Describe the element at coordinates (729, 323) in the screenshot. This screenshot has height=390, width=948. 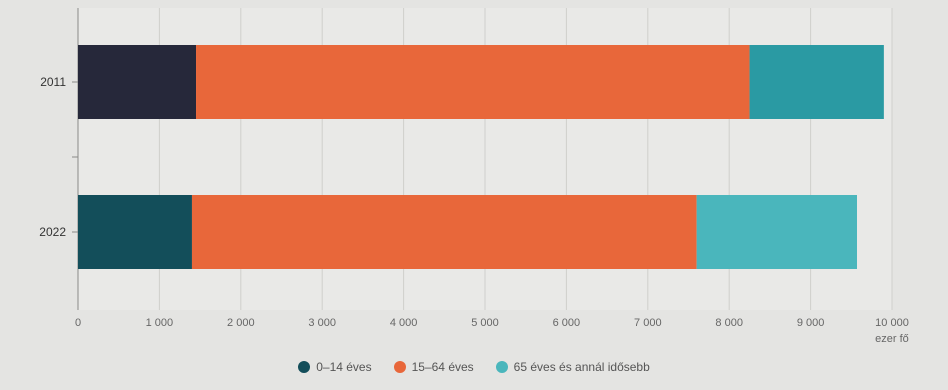
I see `x-tick-label: 8 000` at that location.